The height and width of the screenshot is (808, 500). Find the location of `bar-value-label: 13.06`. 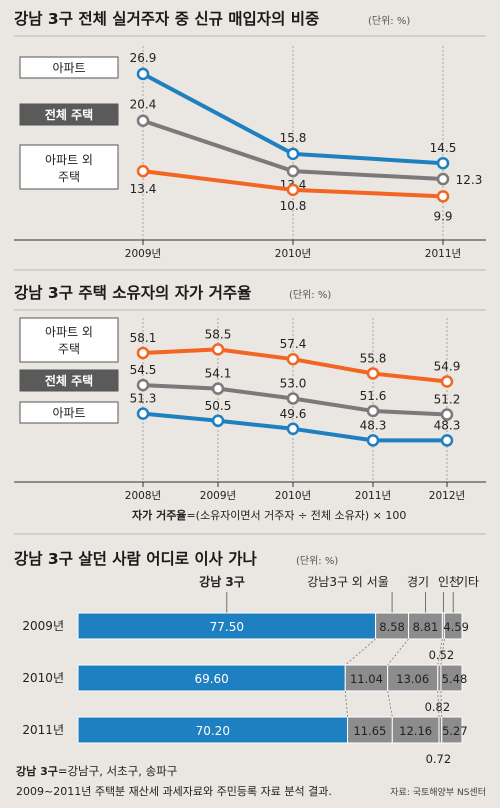

bar-value-label: 13.06 is located at coordinates (412, 679).